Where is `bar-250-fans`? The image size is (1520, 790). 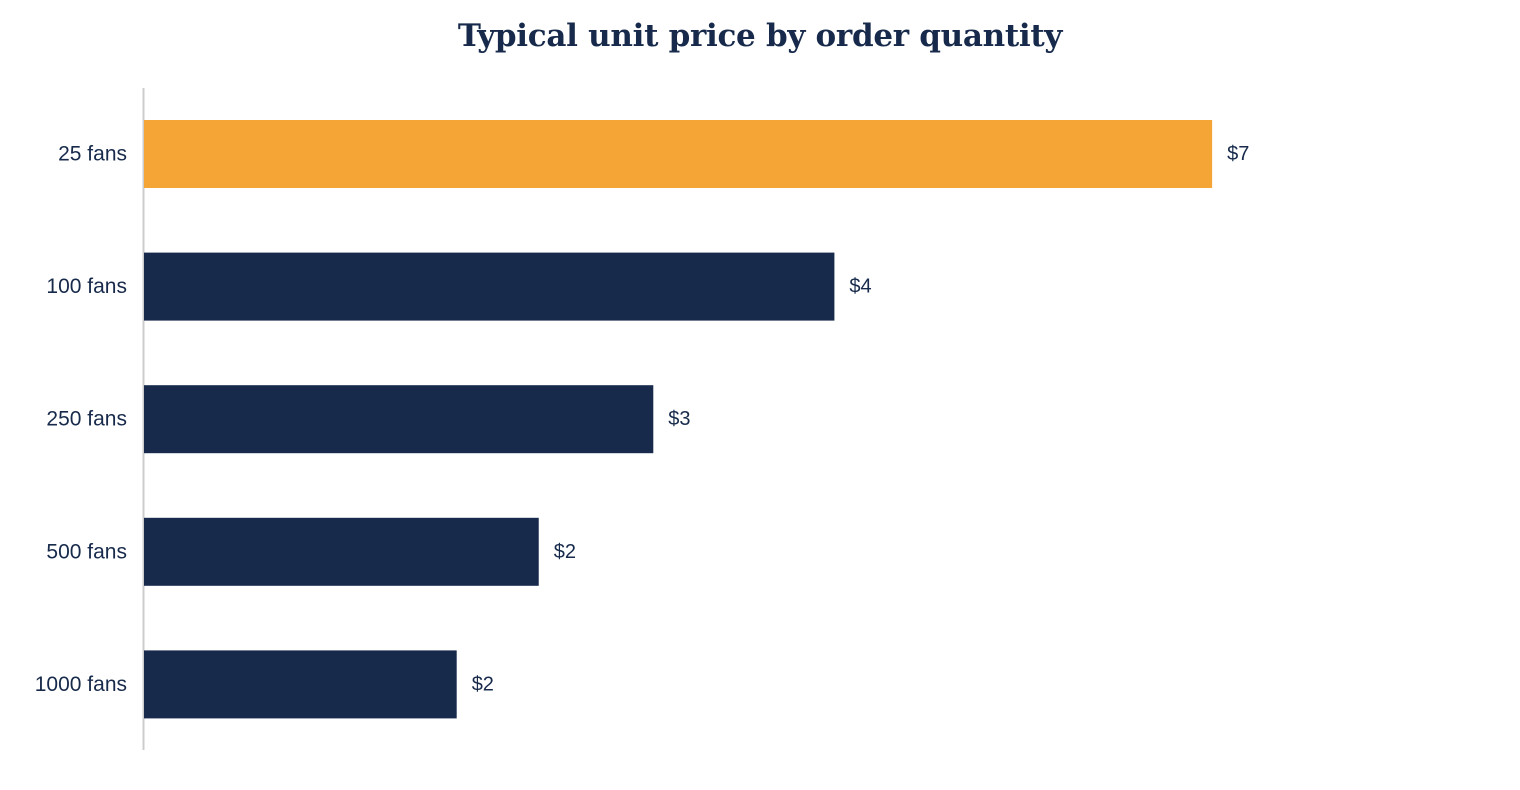 bar-250-fans is located at coordinates (399, 419).